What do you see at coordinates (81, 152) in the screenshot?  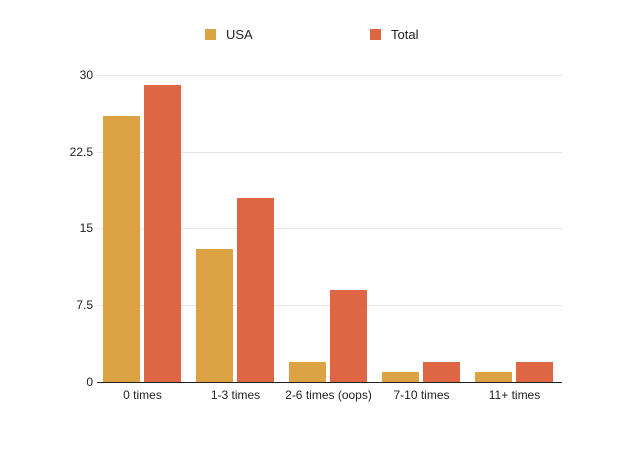 I see `y-tick-label: 22.5` at bounding box center [81, 152].